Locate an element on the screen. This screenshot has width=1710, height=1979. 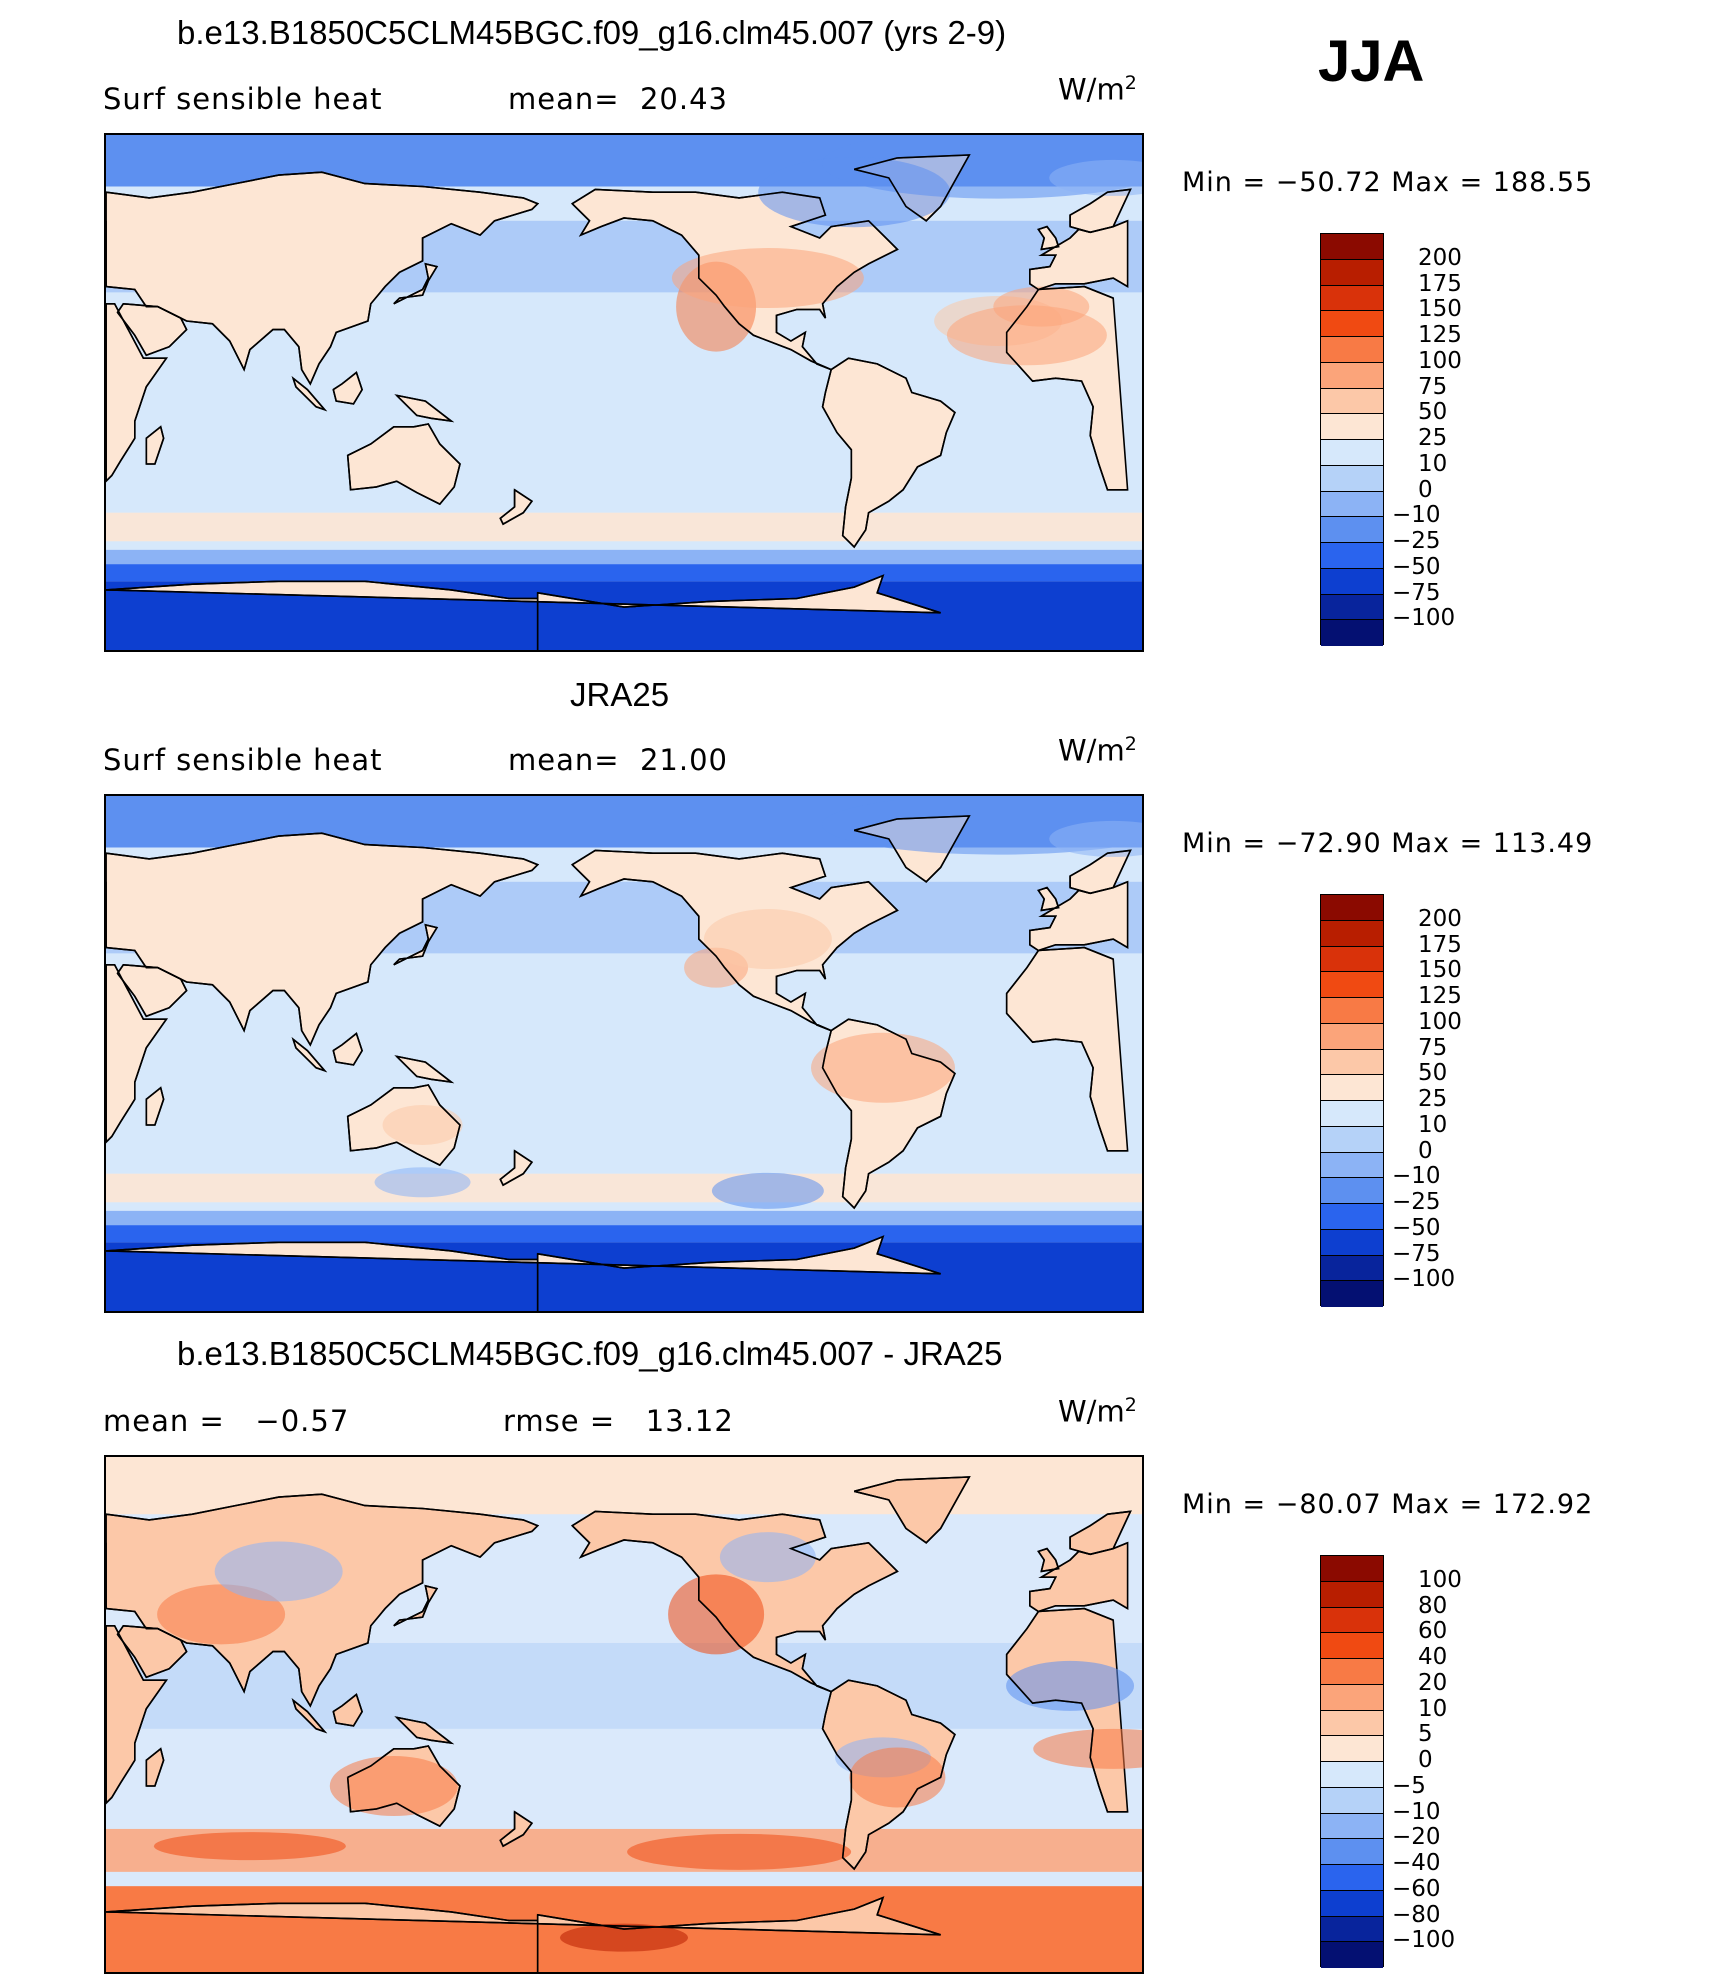
coastline-samerica is located at coordinates (888, 453).